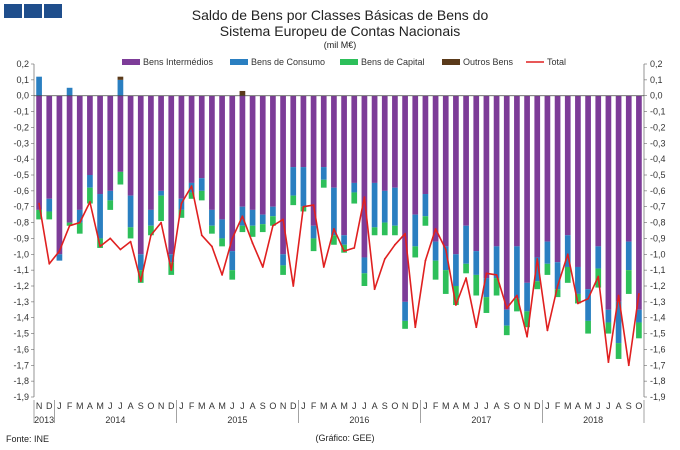 The width and height of the screenshot is (680, 450). What do you see at coordinates (21, 302) in the screenshot?
I see `y-tick-label-left: -1,3` at bounding box center [21, 302].